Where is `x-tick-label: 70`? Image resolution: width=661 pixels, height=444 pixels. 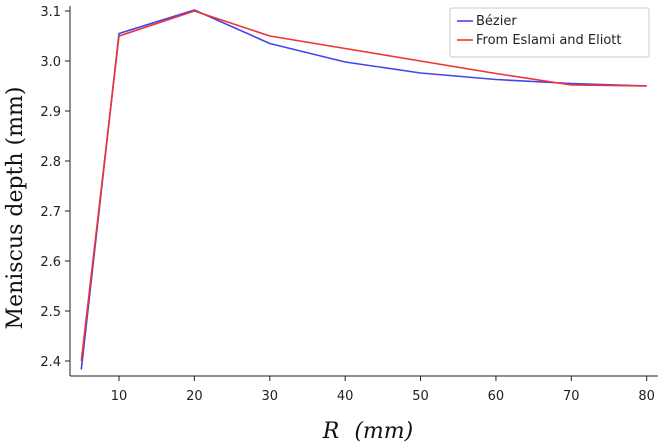 x-tick-label: 70 is located at coordinates (571, 396).